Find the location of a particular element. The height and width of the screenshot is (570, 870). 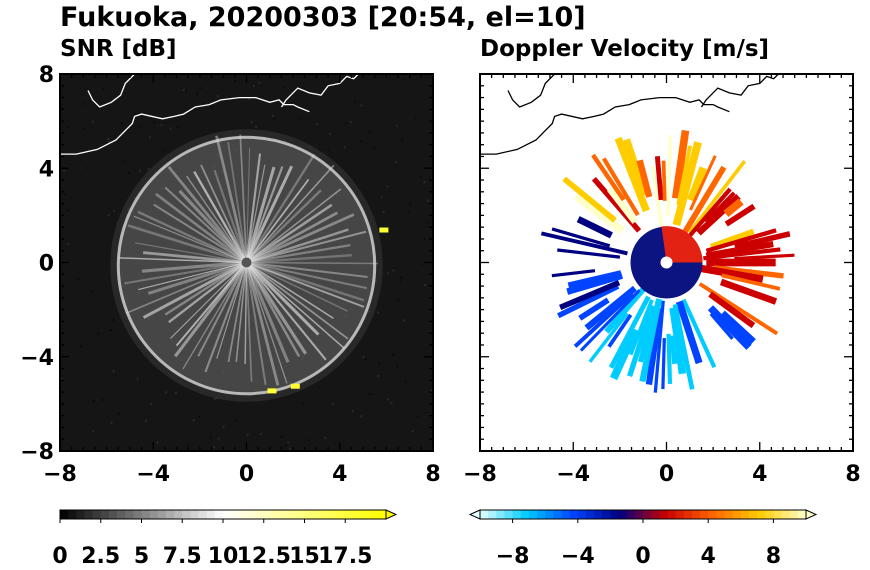

x-tick-label: −4 is located at coordinates (153, 474).